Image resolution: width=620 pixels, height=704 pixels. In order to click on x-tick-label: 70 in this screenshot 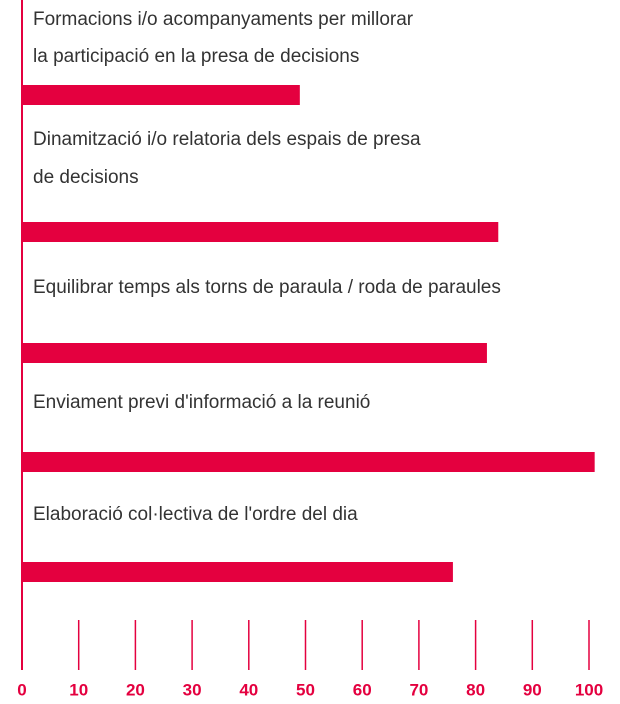, I will do `click(418, 689)`.